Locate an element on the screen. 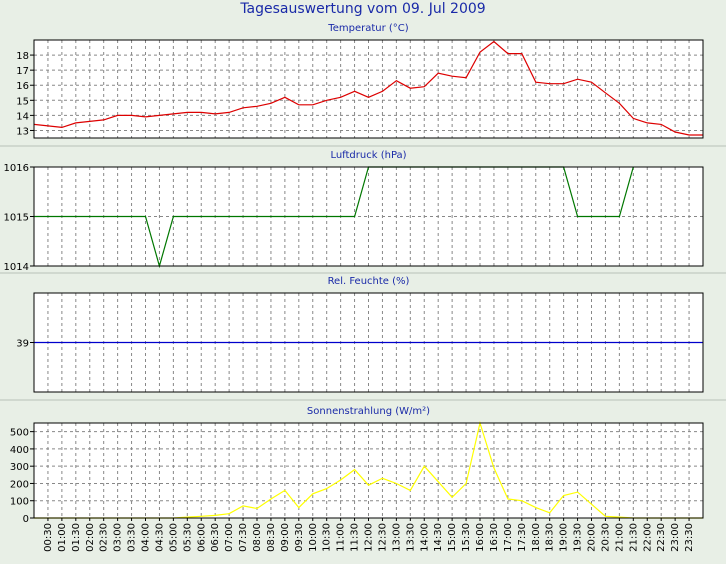  x-tick-label: 12:30 is located at coordinates (382, 537).